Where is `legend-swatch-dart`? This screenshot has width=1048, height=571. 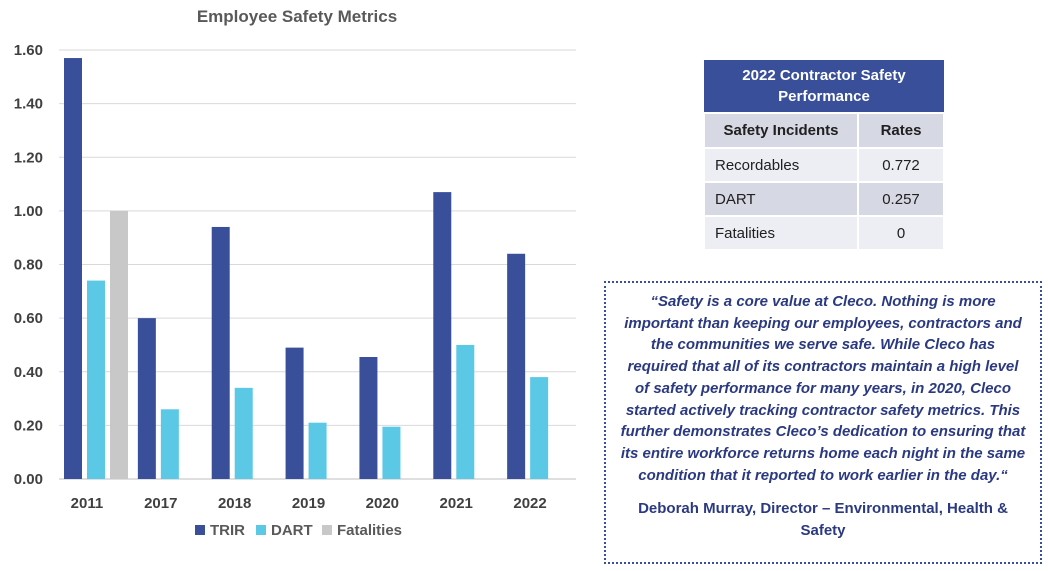
legend-swatch-dart is located at coordinates (261, 530).